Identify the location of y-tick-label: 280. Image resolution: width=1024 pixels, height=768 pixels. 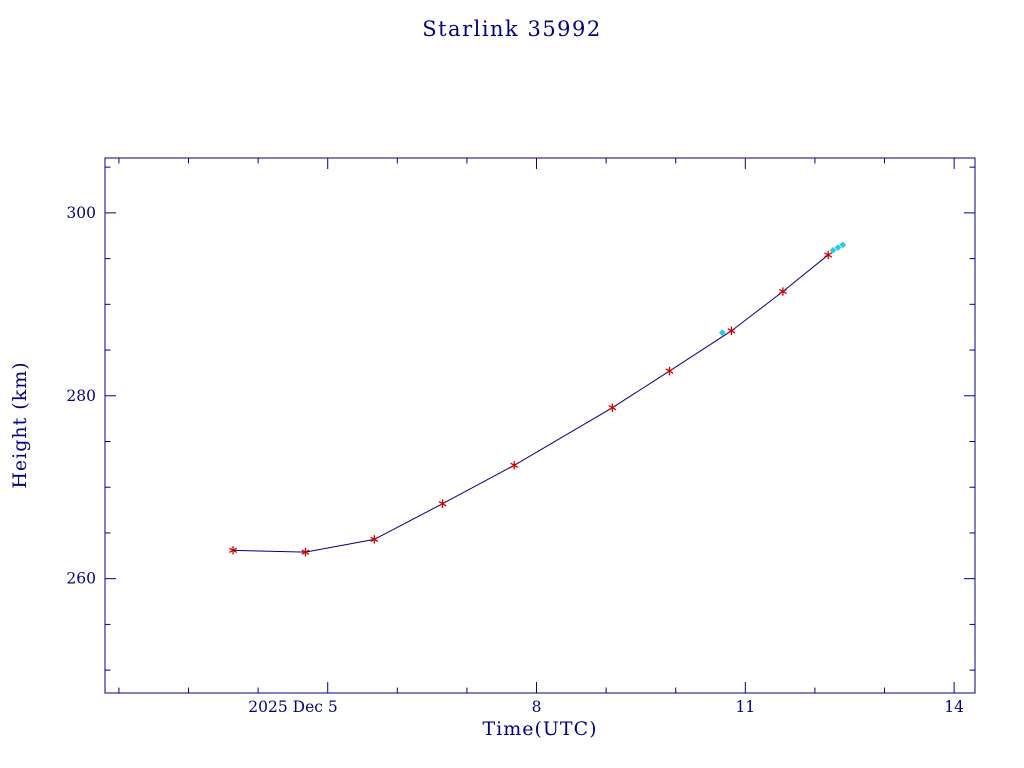
(81, 396).